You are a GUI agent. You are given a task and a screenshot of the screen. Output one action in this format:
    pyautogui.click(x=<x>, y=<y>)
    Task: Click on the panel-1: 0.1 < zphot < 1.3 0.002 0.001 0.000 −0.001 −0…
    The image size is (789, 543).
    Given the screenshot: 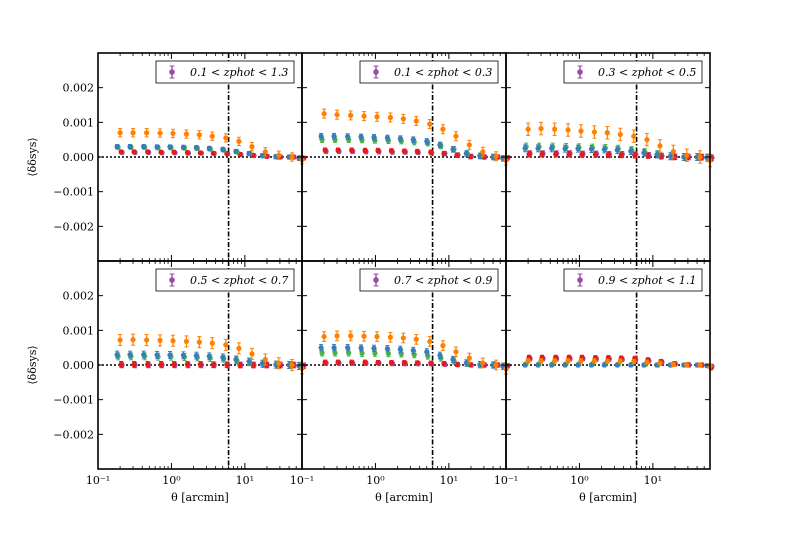 What is the action you would take?
    pyautogui.click(x=166, y=157)
    